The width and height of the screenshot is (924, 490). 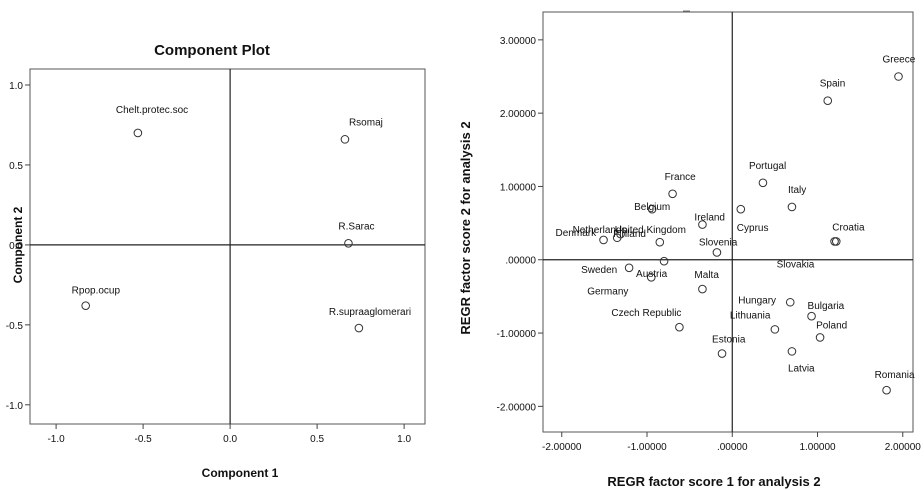 What do you see at coordinates (833, 84) in the screenshot?
I see `point-label: Spain` at bounding box center [833, 84].